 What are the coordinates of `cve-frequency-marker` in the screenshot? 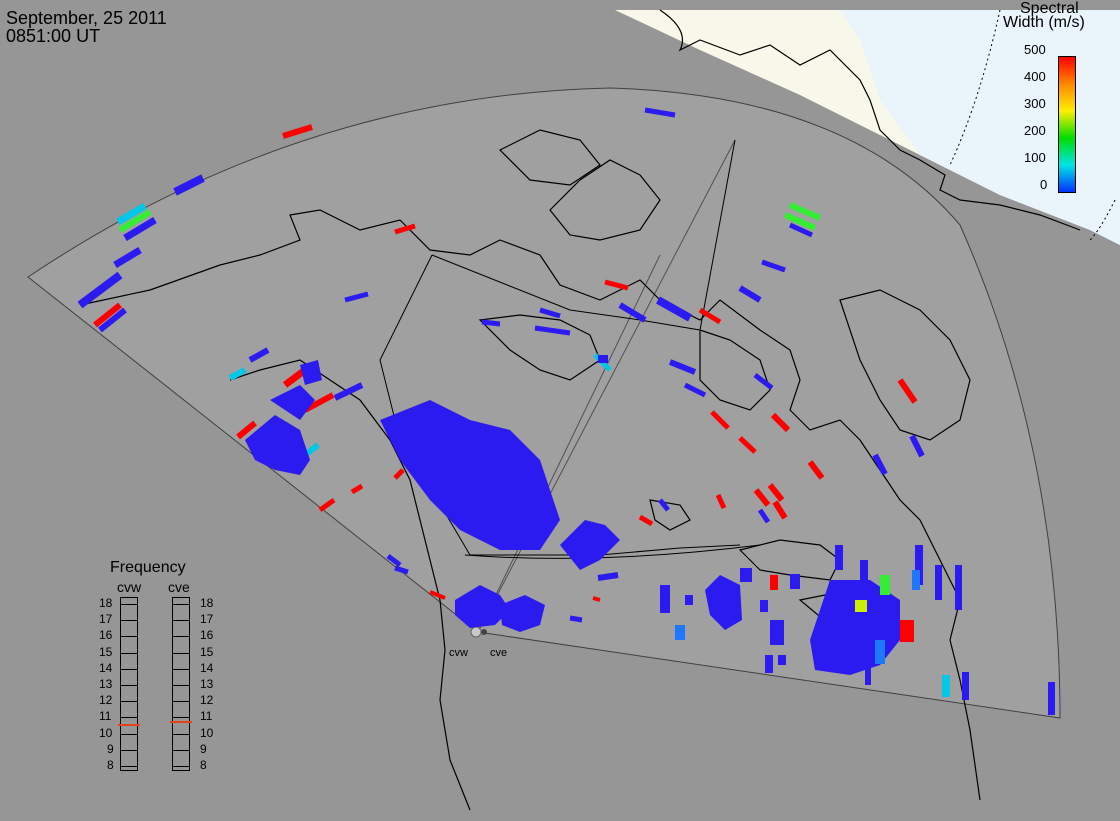 It's located at (181, 721).